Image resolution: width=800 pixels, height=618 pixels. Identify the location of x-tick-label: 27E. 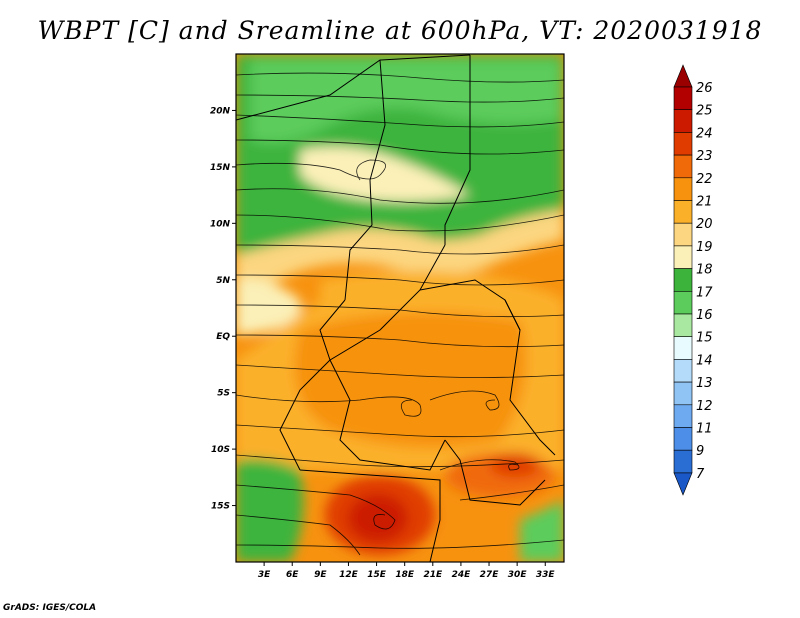
(490, 575).